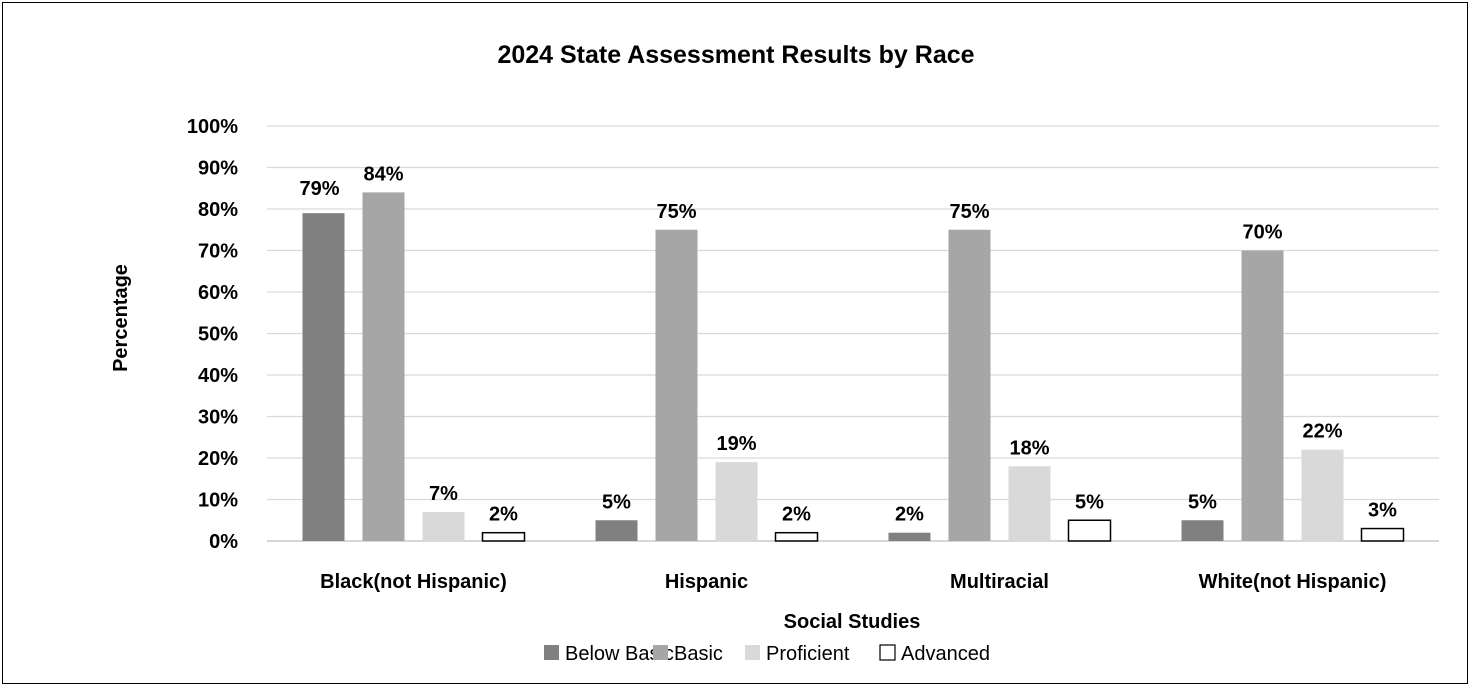 This screenshot has height=688, width=1472. I want to click on data-label: 70%, so click(1262, 233).